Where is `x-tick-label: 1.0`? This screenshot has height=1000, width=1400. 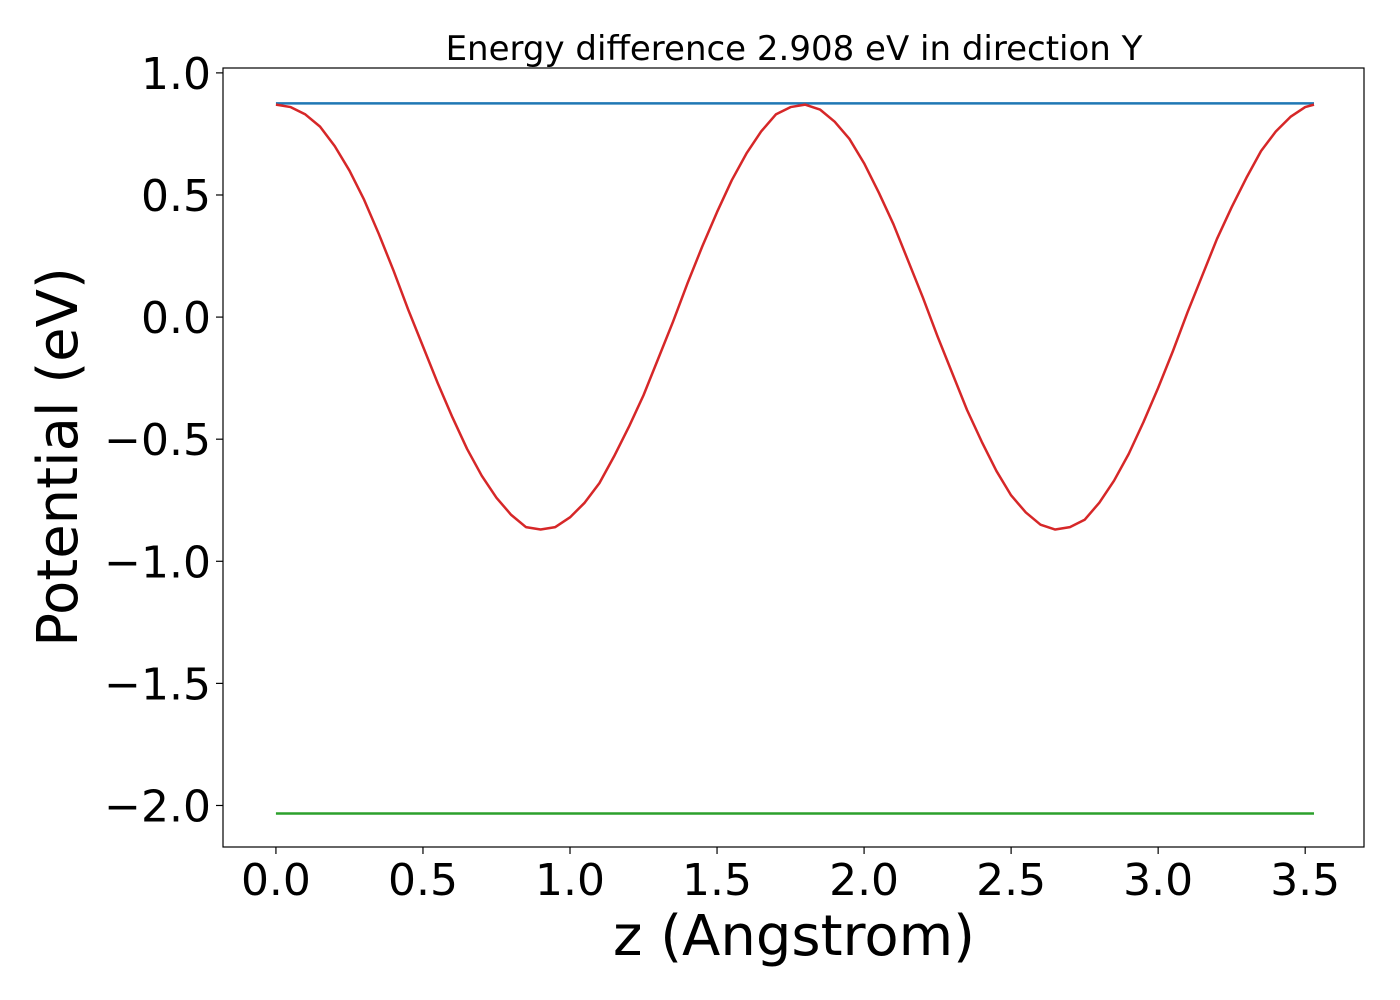 x-tick-label: 1.0 is located at coordinates (570, 880).